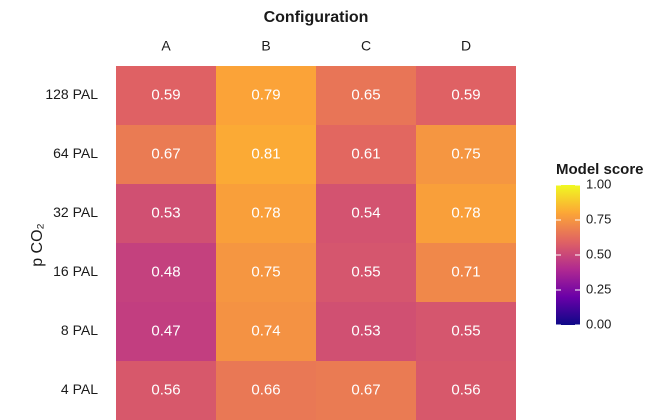 The height and width of the screenshot is (420, 651). Describe the element at coordinates (598, 183) in the screenshot. I see `colorbar-tick-label: 1.00` at that location.